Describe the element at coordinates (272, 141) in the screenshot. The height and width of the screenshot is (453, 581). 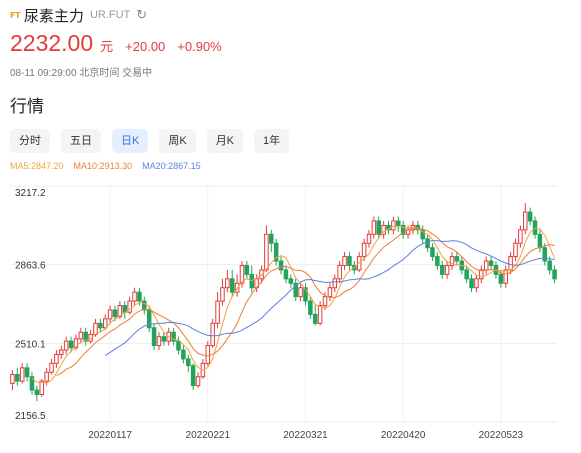
I see `tab-one-year: 1年` at that location.